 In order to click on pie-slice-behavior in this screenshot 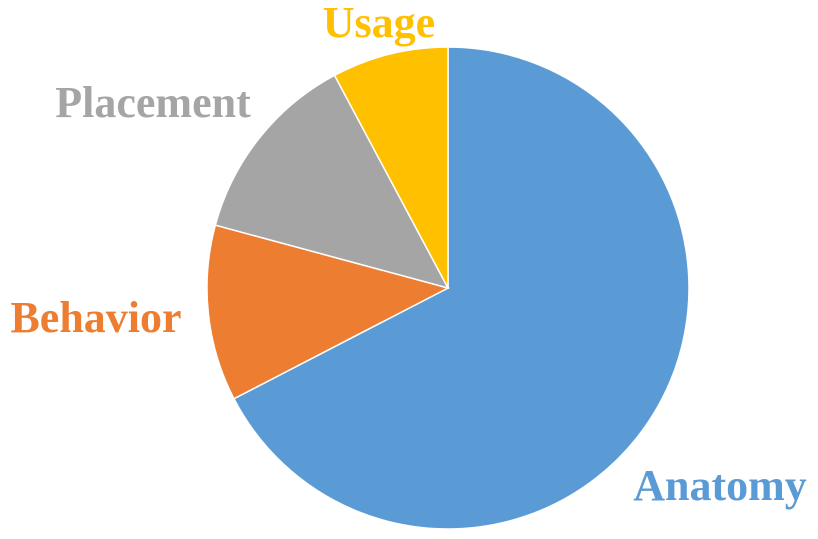, I will do `click(328, 312)`.